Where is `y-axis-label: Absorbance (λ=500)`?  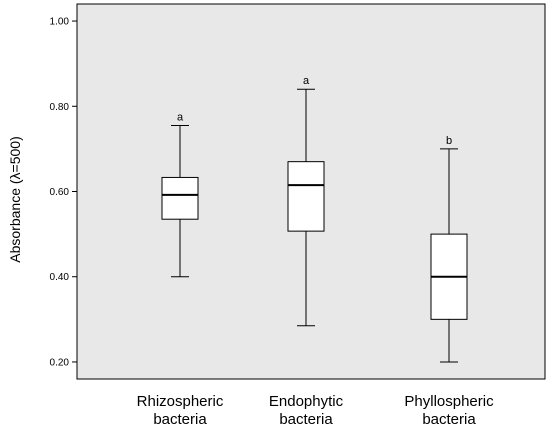
y-axis-label: Absorbance (λ=500) is located at coordinates (15, 199).